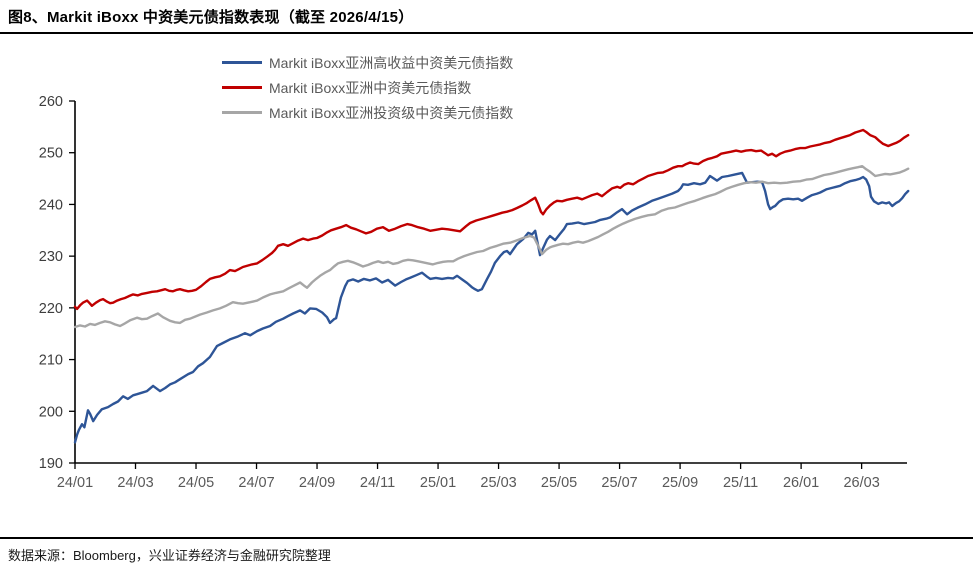 This screenshot has width=973, height=565. I want to click on y-tick-label: 240, so click(51, 205).